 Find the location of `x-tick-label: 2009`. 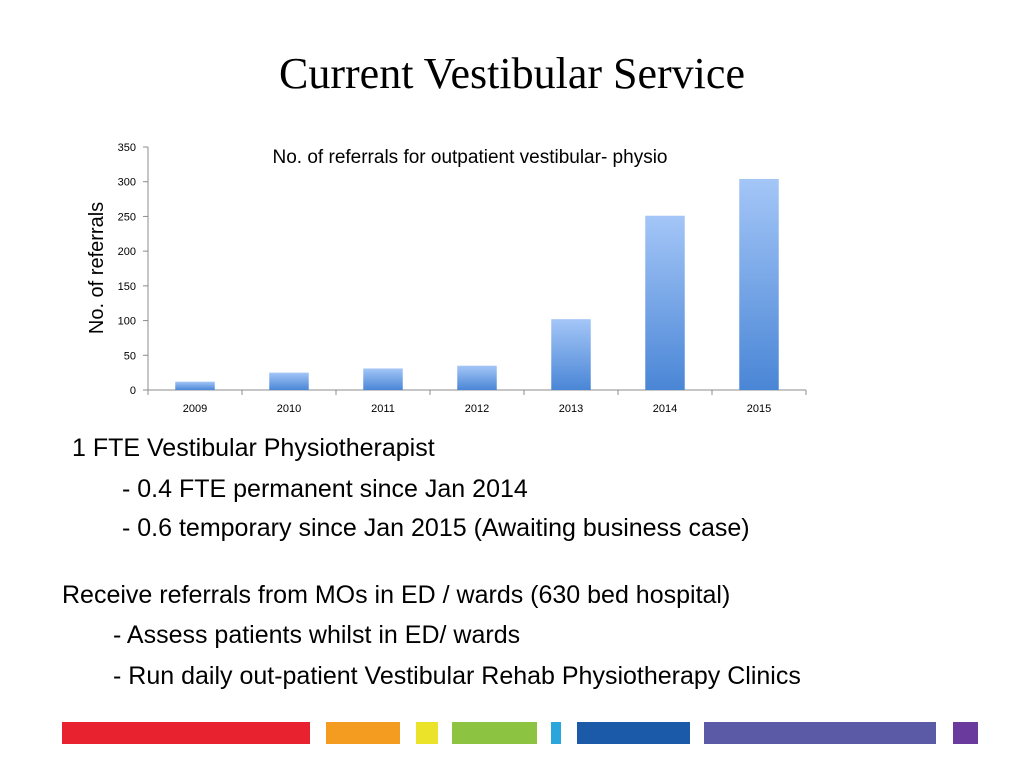

x-tick-label: 2009 is located at coordinates (195, 409).